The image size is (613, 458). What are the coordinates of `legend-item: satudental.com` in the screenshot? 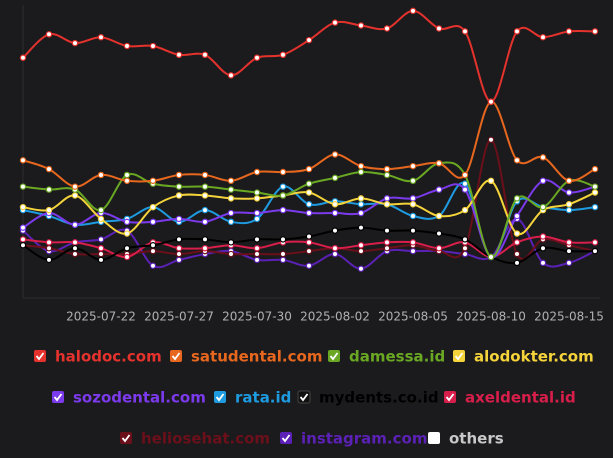 It's located at (246, 357).